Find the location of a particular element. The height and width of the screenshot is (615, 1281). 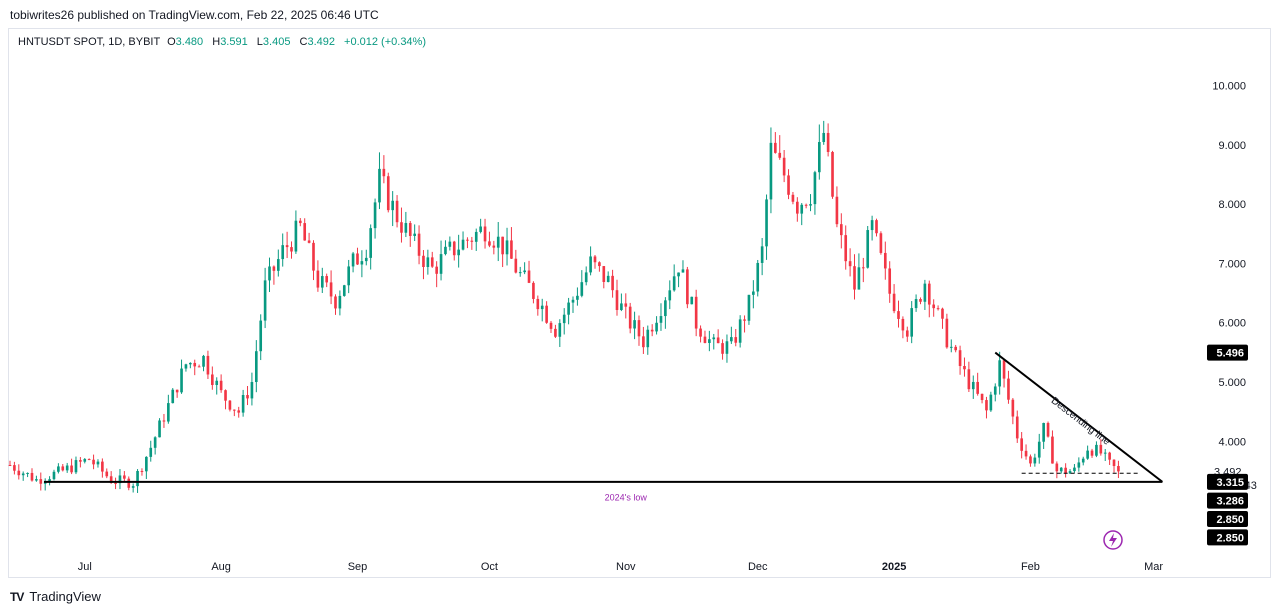

price-label-box is located at coordinates (1227, 500).